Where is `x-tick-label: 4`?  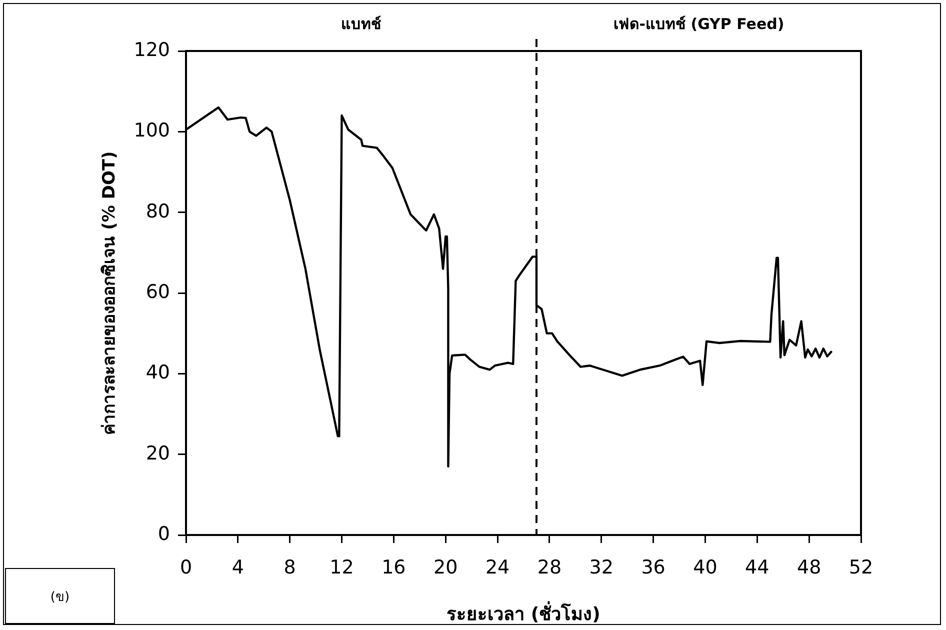
x-tick-label: 4 is located at coordinates (238, 567).